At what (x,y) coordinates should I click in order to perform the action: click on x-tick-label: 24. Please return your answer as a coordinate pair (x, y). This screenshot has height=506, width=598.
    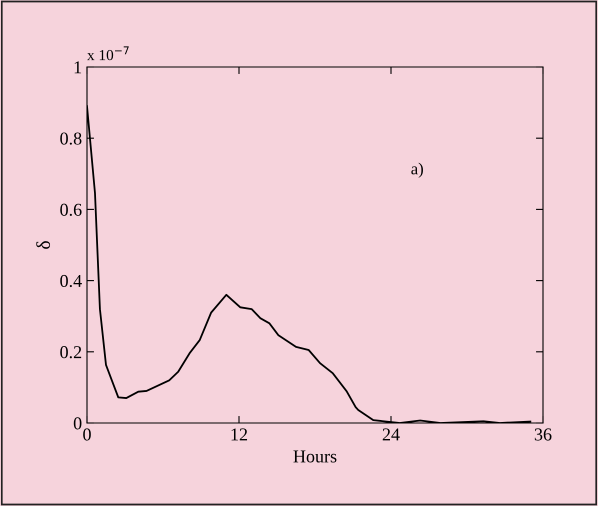
    Looking at the image, I should click on (391, 434).